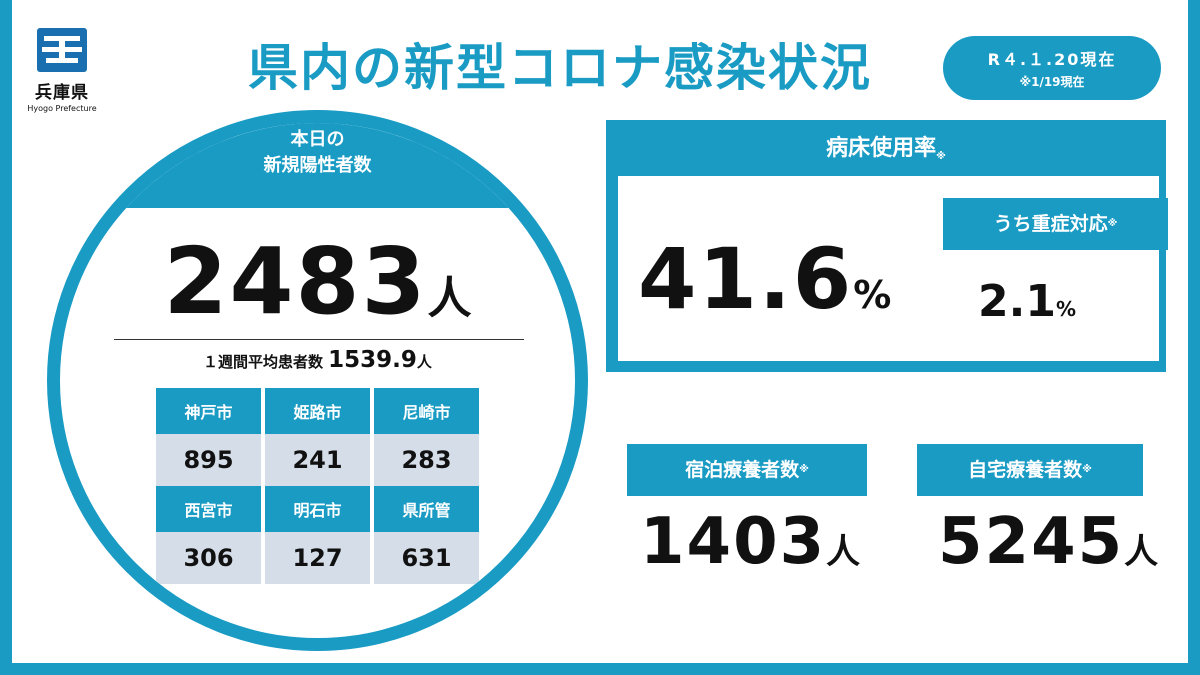  I want to click on page-title: 県内の新型コロナ感染状況, so click(560, 68).